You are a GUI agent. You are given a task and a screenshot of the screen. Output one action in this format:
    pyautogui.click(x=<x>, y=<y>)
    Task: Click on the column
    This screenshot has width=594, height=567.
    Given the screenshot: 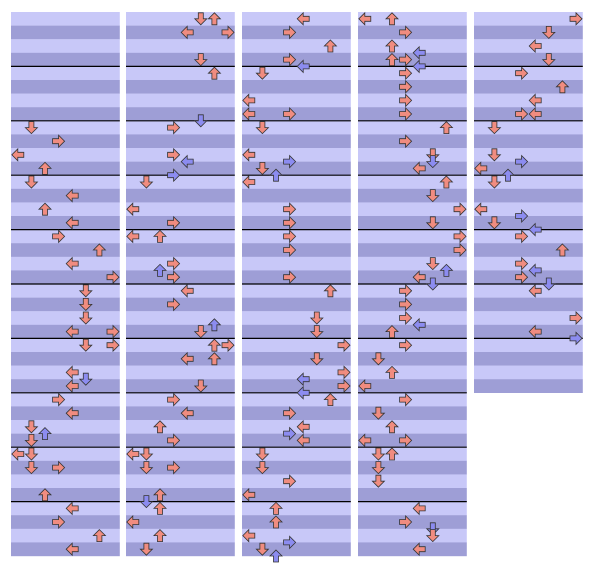 What is the action you would take?
    pyautogui.click(x=528, y=202)
    